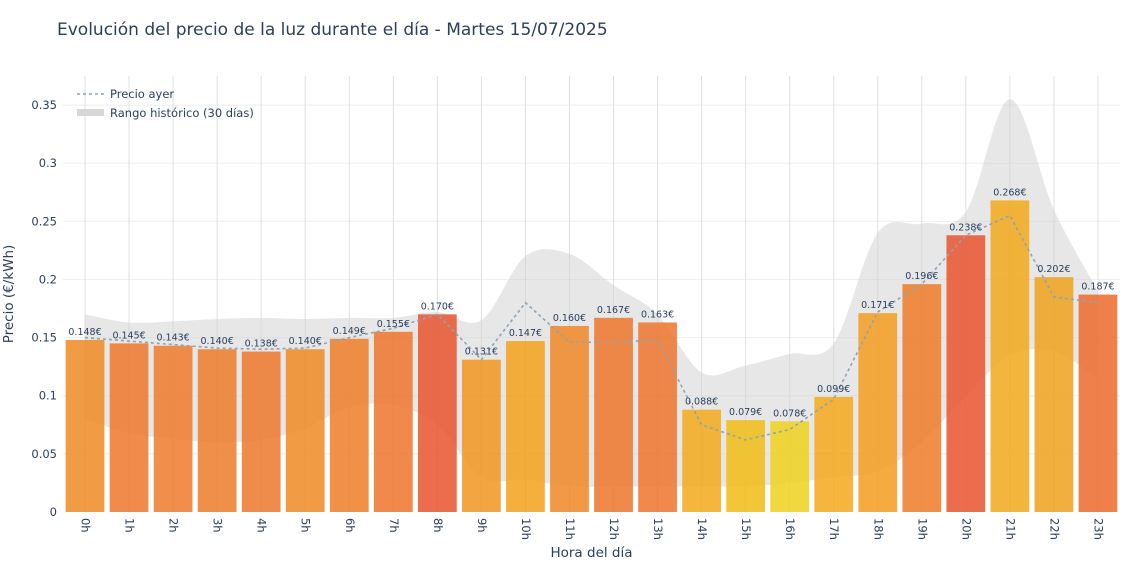  Describe the element at coordinates (165, 103) in the screenshot. I see `legend: Precio ayer Rango histórico (30 días)` at that location.